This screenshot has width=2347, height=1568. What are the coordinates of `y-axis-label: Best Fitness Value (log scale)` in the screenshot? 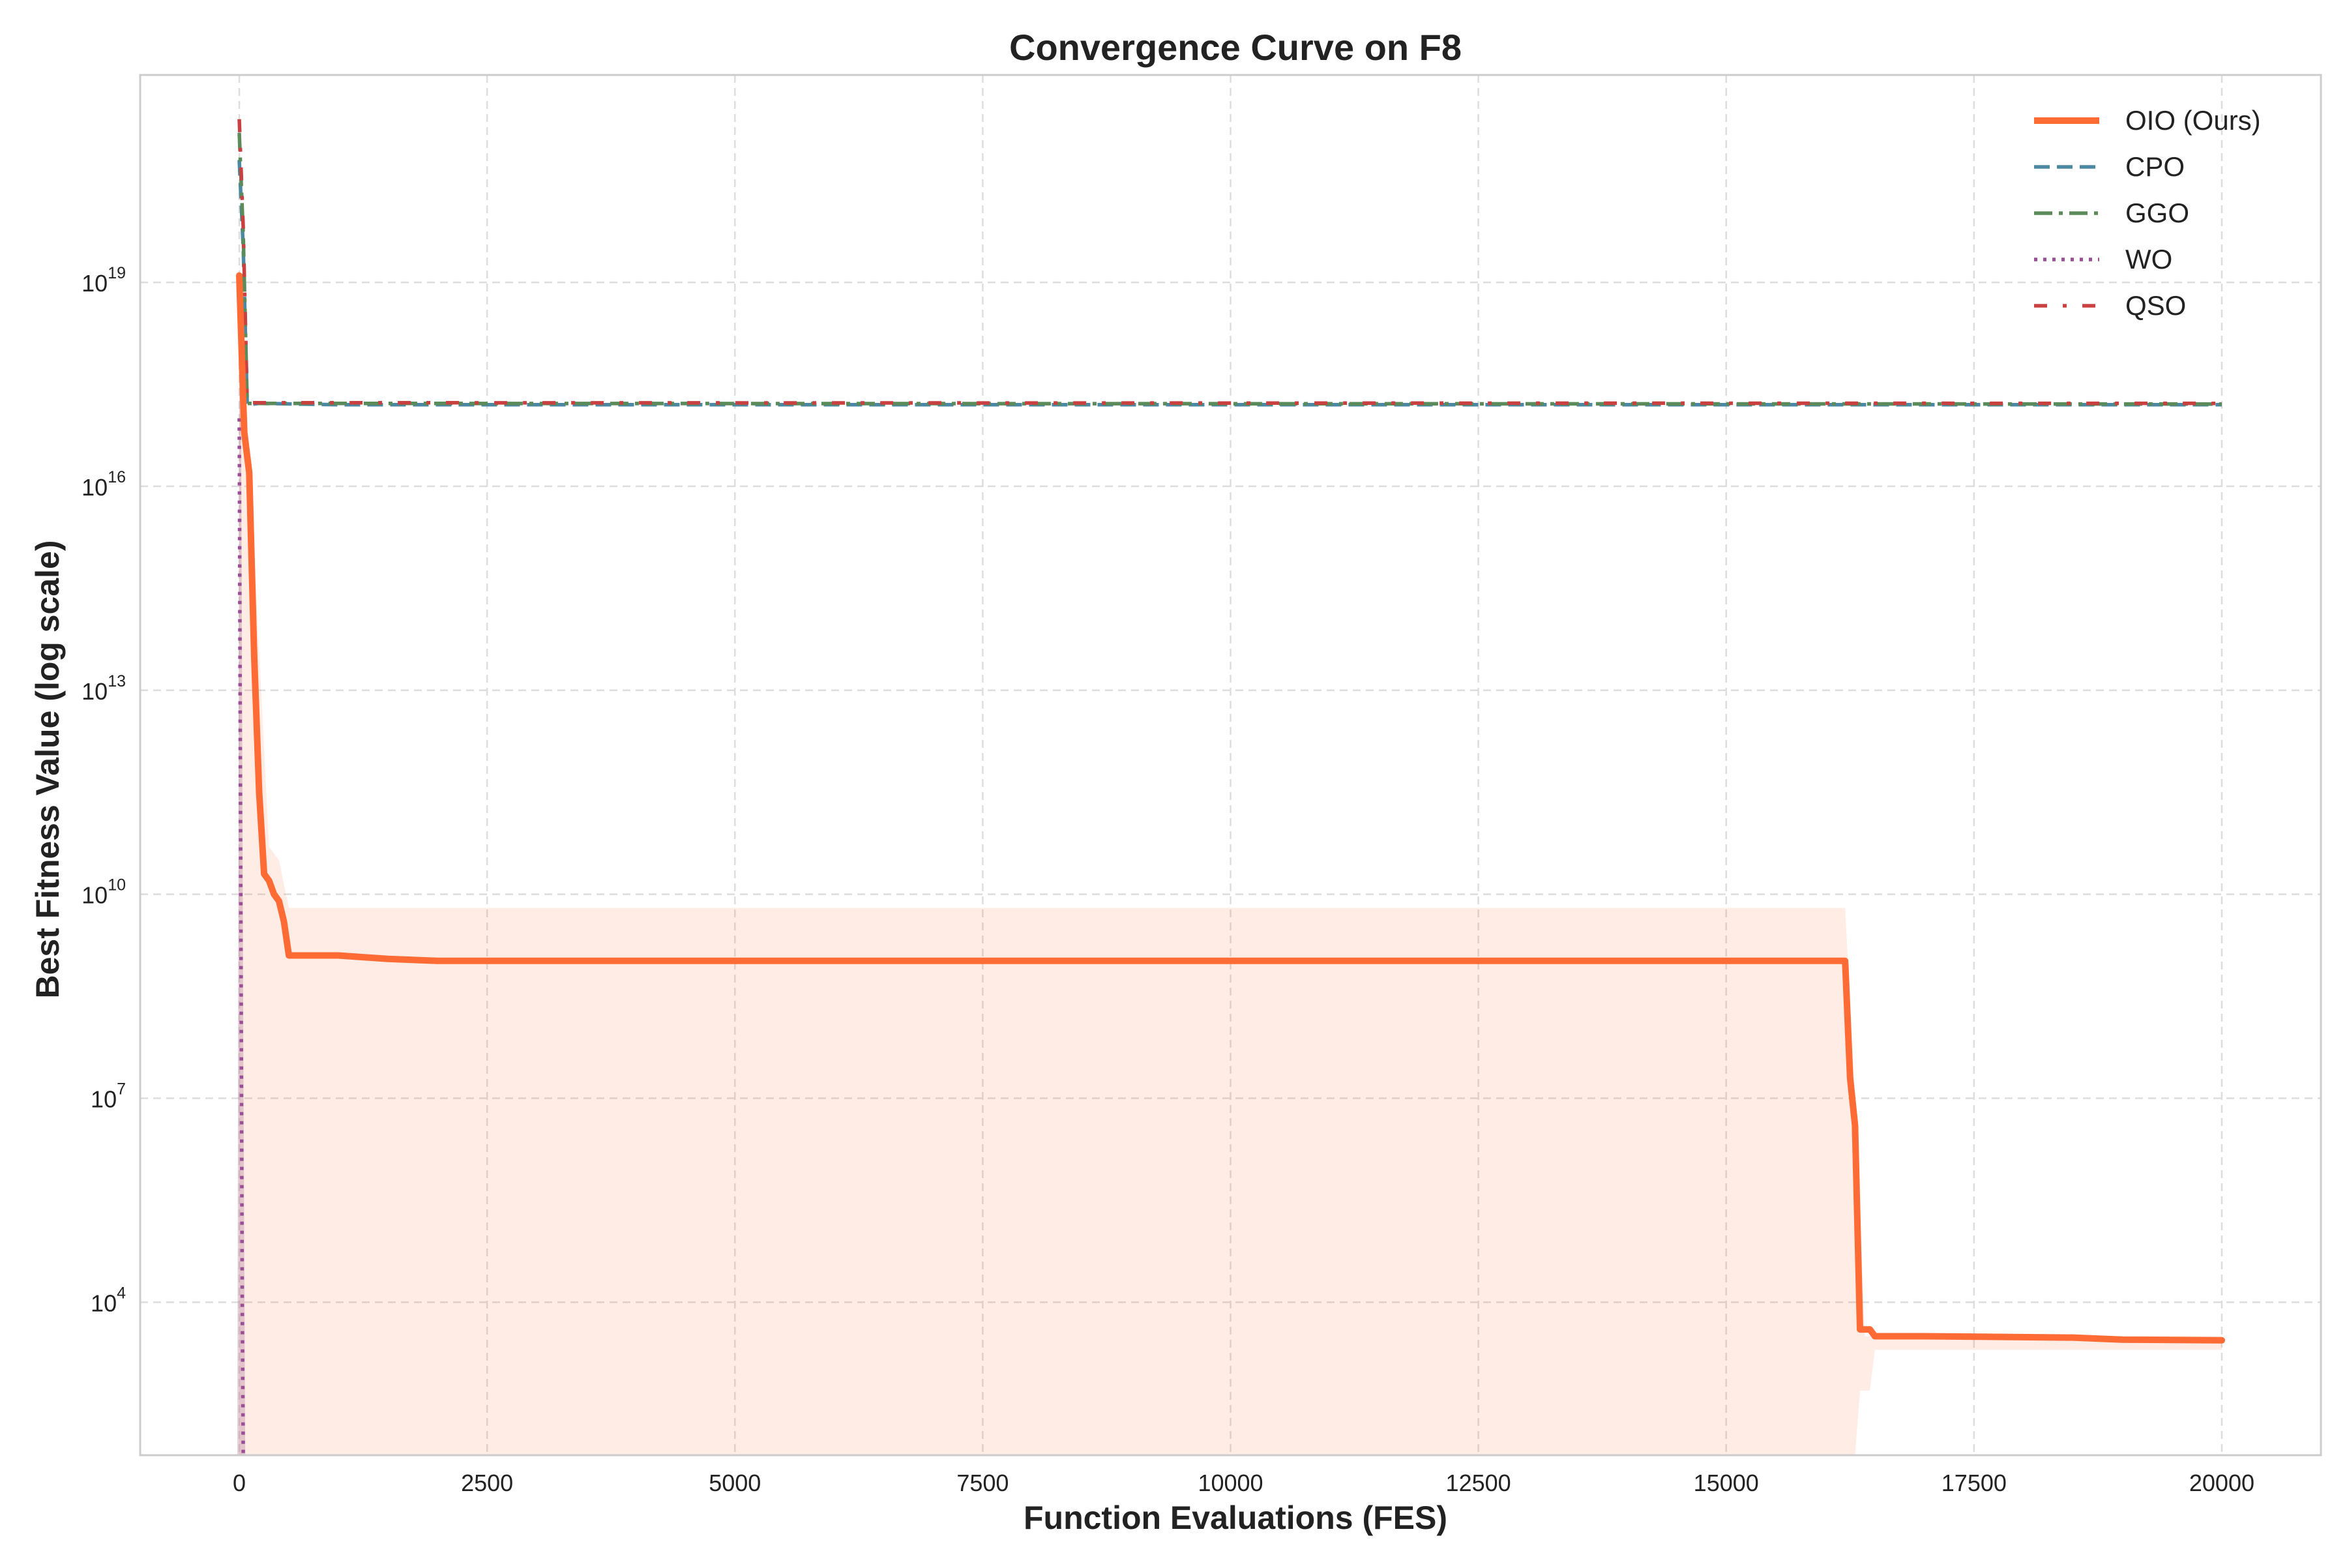 It's located at (47, 769).